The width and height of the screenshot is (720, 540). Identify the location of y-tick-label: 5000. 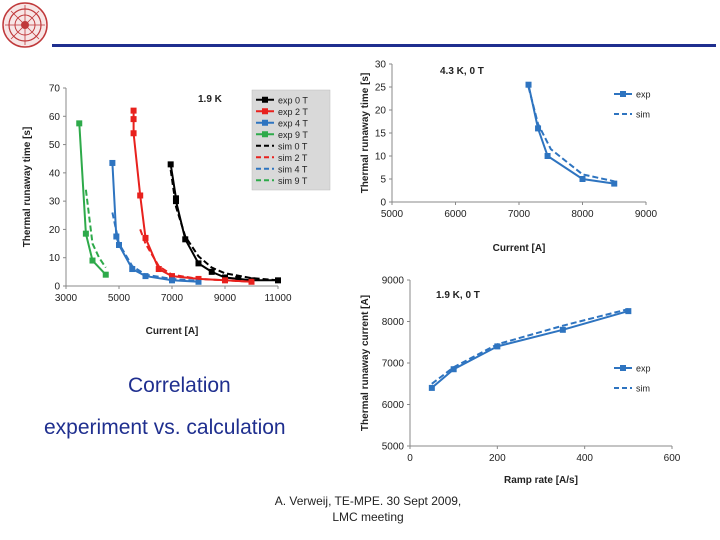
(393, 447).